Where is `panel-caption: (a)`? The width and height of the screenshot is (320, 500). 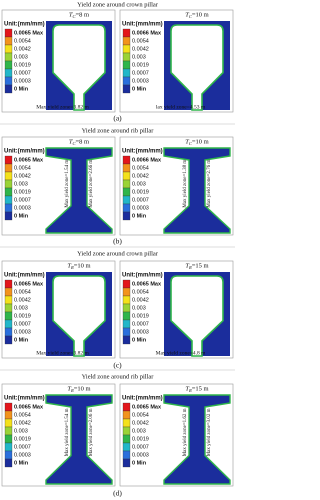
panel-caption: (a) is located at coordinates (117, 118).